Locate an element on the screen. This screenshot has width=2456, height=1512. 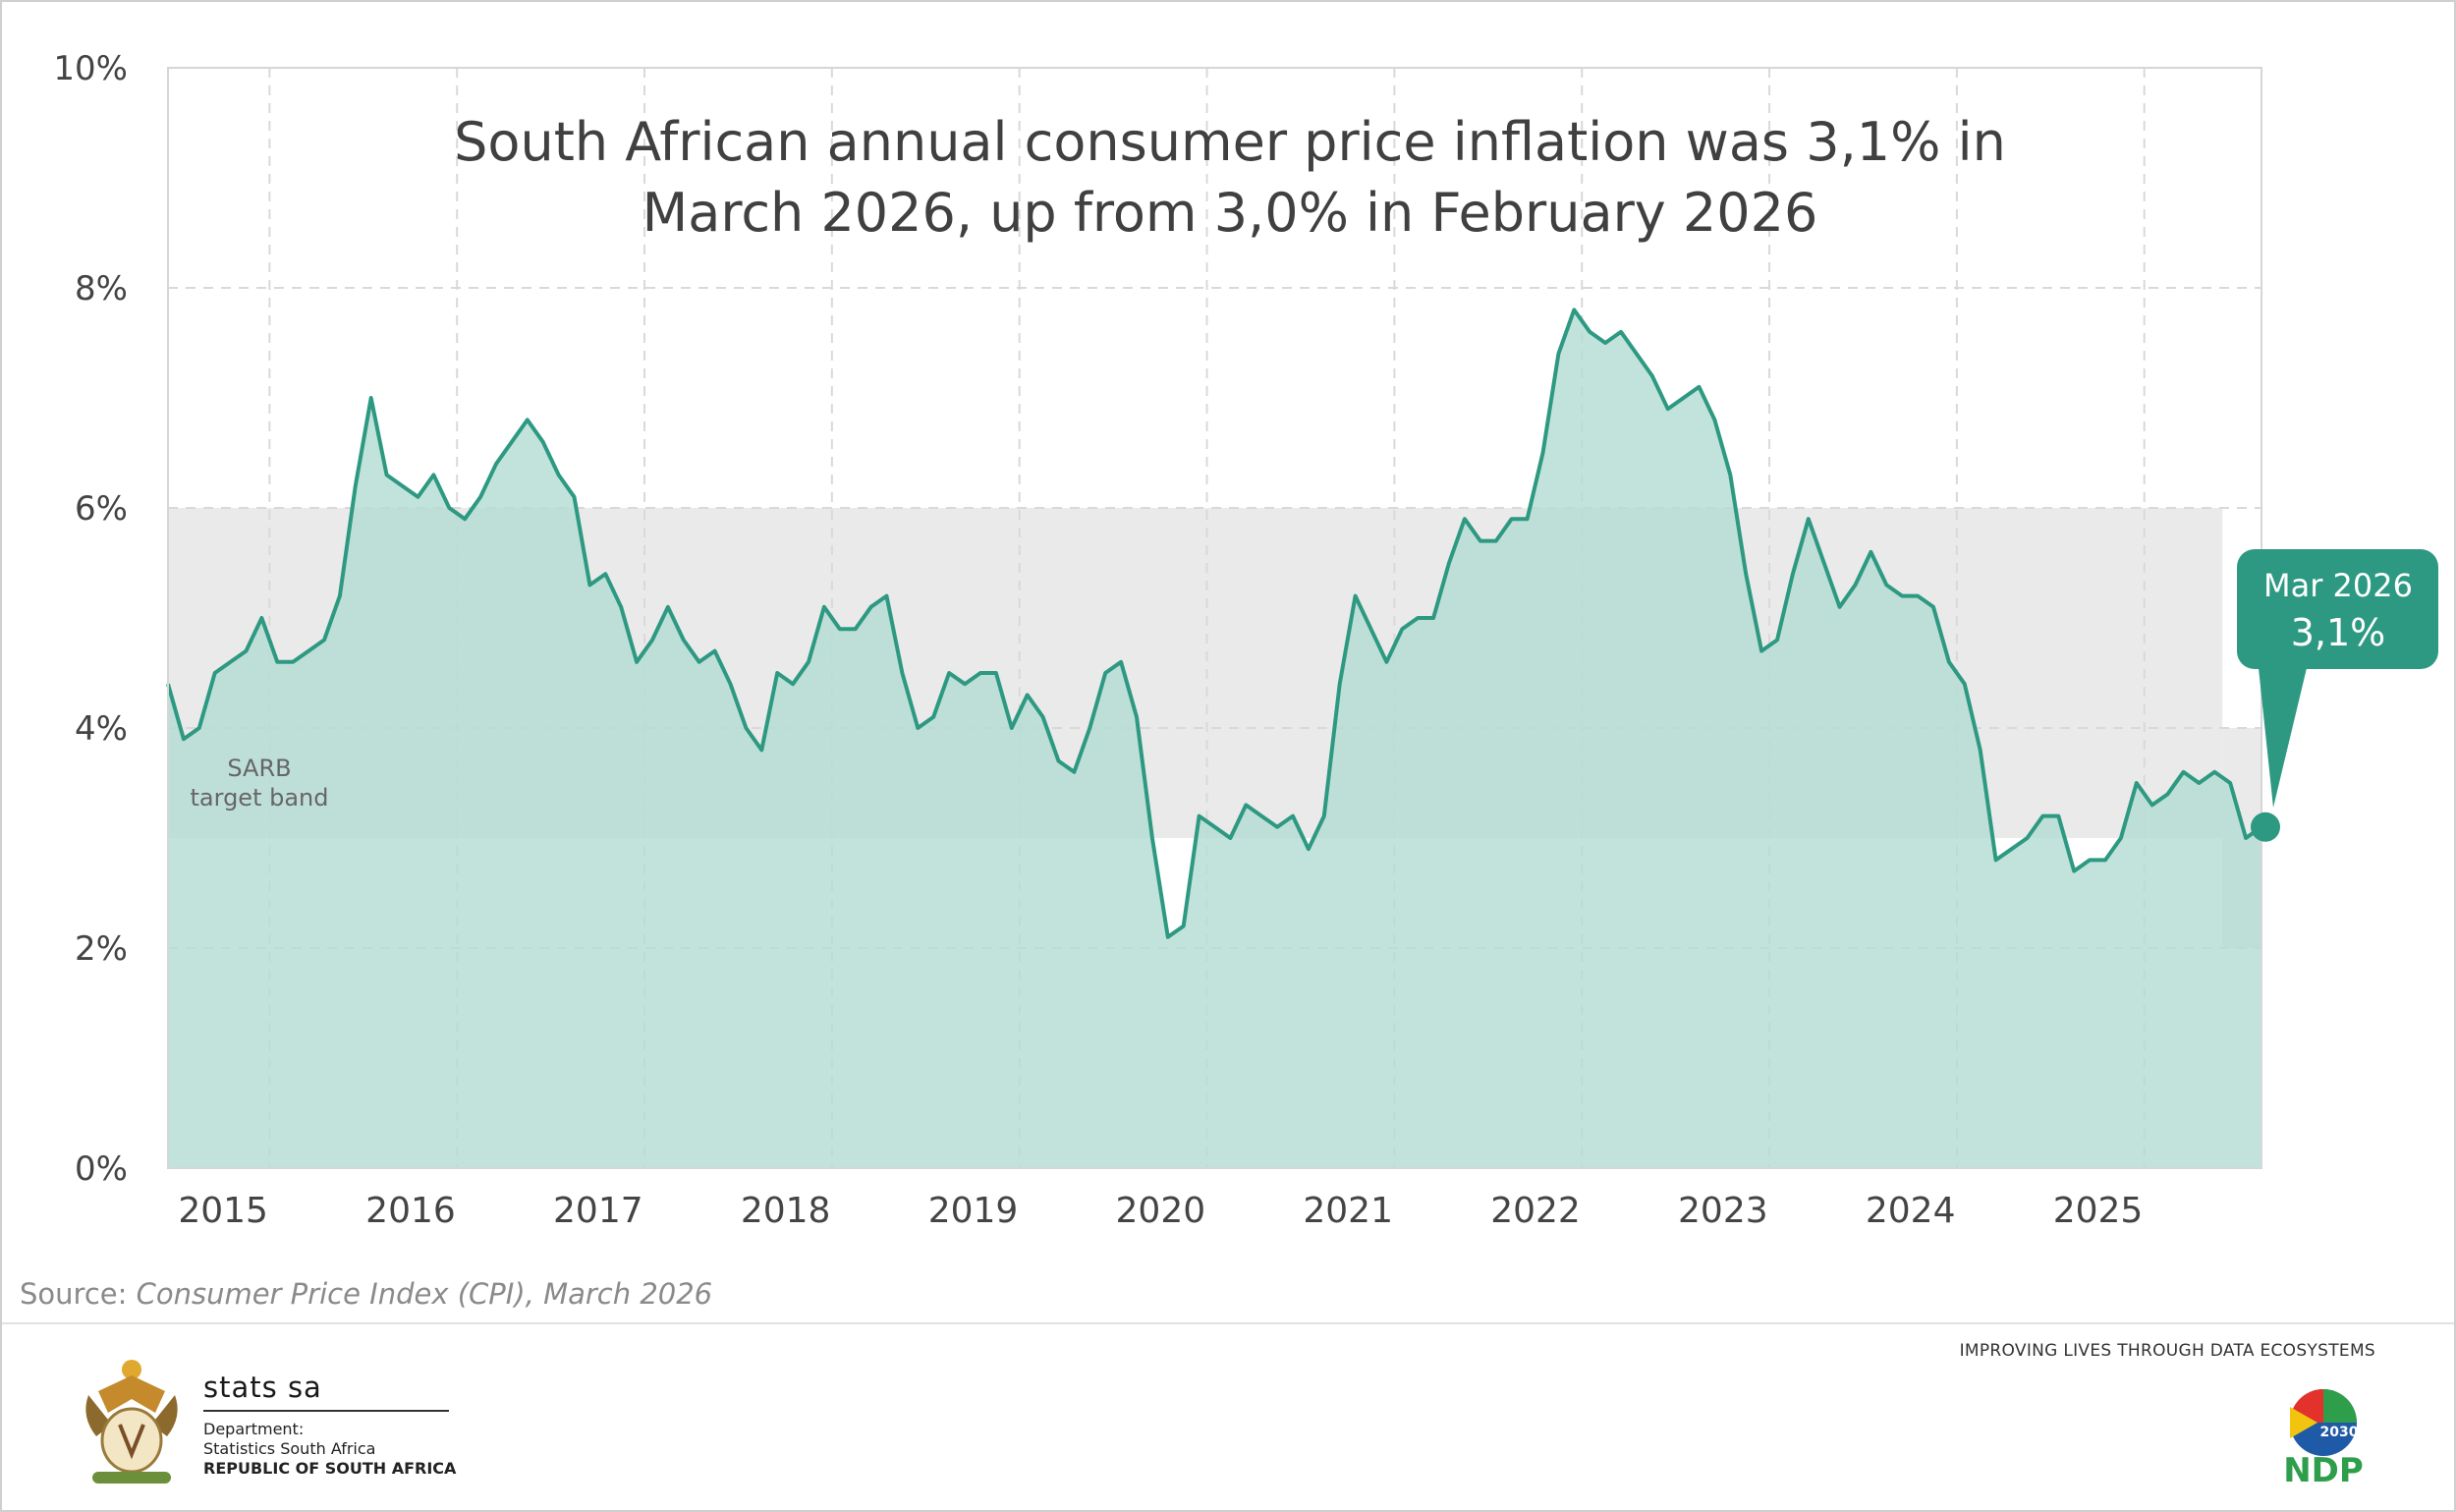
last-point-layer is located at coordinates (2265, 827).